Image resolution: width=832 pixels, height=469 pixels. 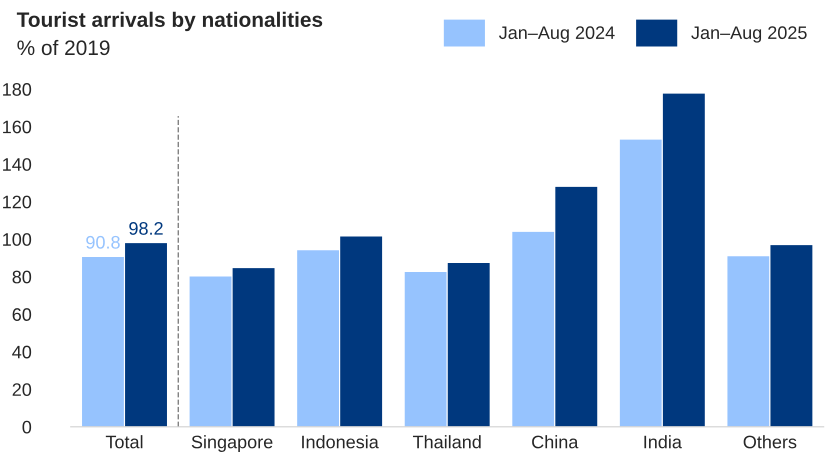 I want to click on y-tick-label: 20, so click(x=22, y=389).